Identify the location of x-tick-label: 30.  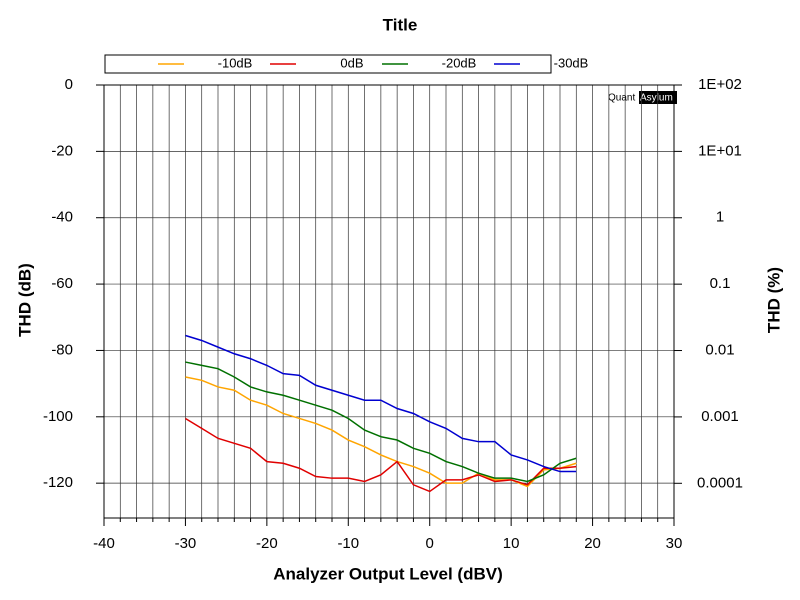
(674, 543).